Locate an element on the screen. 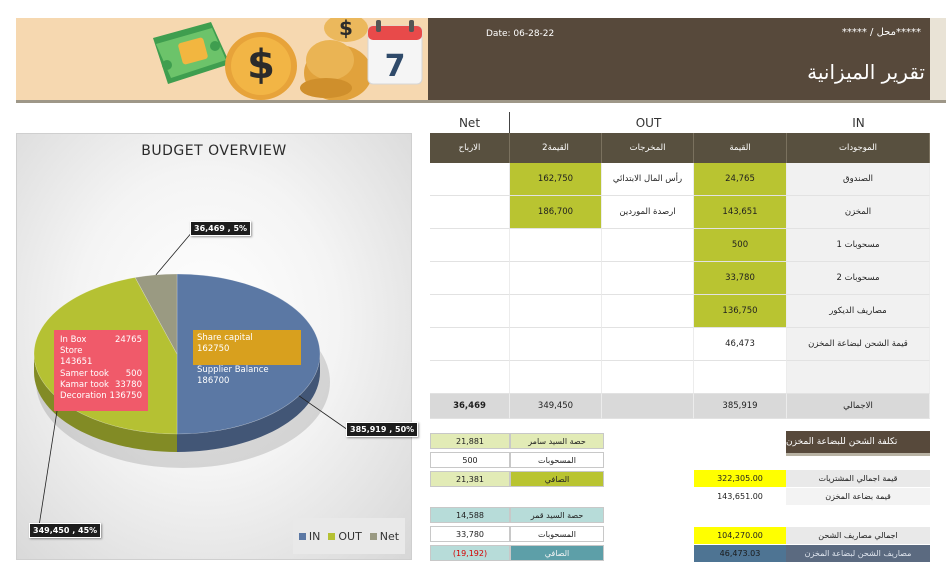 The image size is (951, 587). share2-value-2: (19,192) is located at coordinates (470, 553).